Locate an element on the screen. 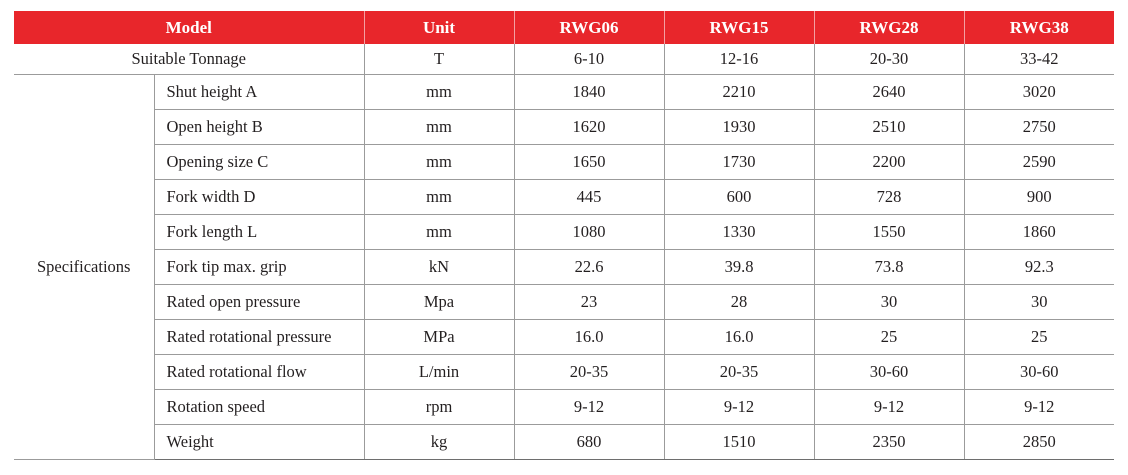 Image resolution: width=1128 pixels, height=475 pixels. header-row: Model Unit RWG06 RWG15 RWG28 RWG38 is located at coordinates (564, 27).